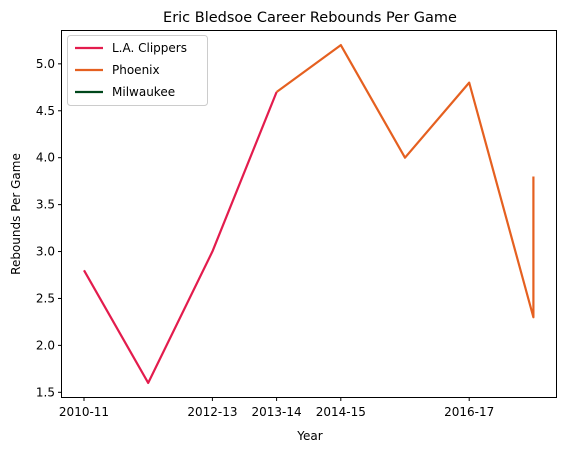 Image resolution: width=570 pixels, height=453 pixels. What do you see at coordinates (309, 436) in the screenshot?
I see `x-axis-label: Year` at bounding box center [309, 436].